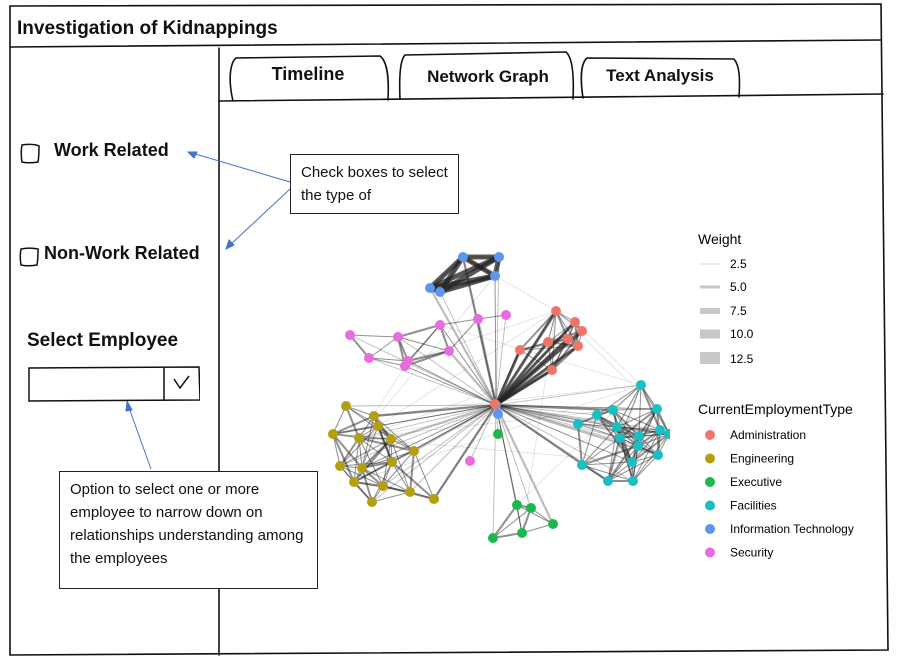 Image resolution: width=899 pixels, height=667 pixels. Describe the element at coordinates (29, 256) in the screenshot. I see `non-work-related-checkbox` at that location.